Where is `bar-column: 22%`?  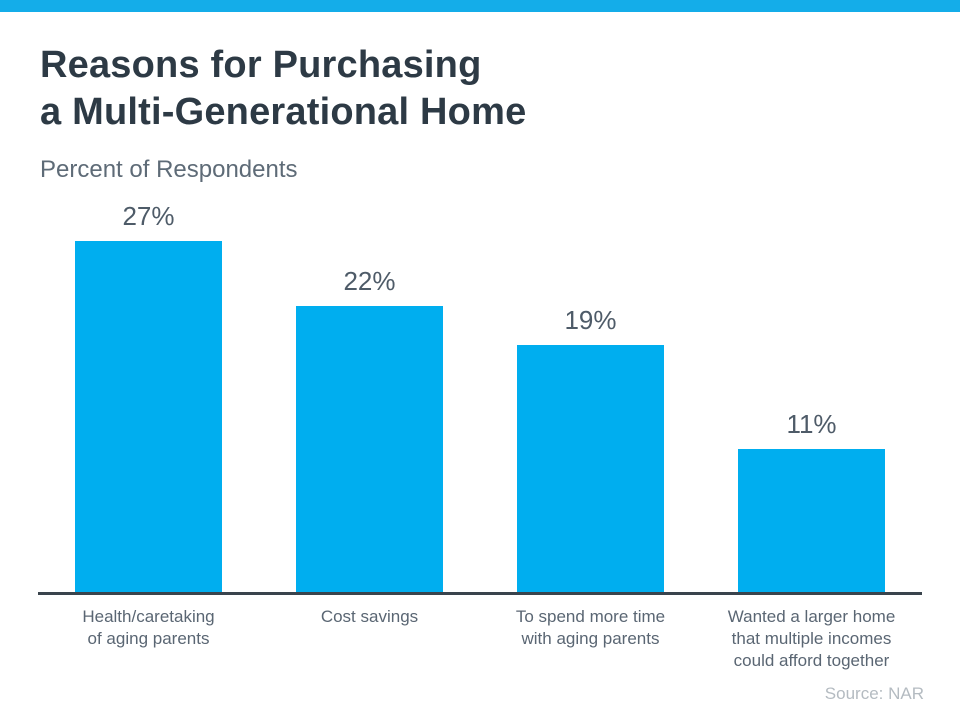 bar-column: 22% is located at coordinates (369, 394).